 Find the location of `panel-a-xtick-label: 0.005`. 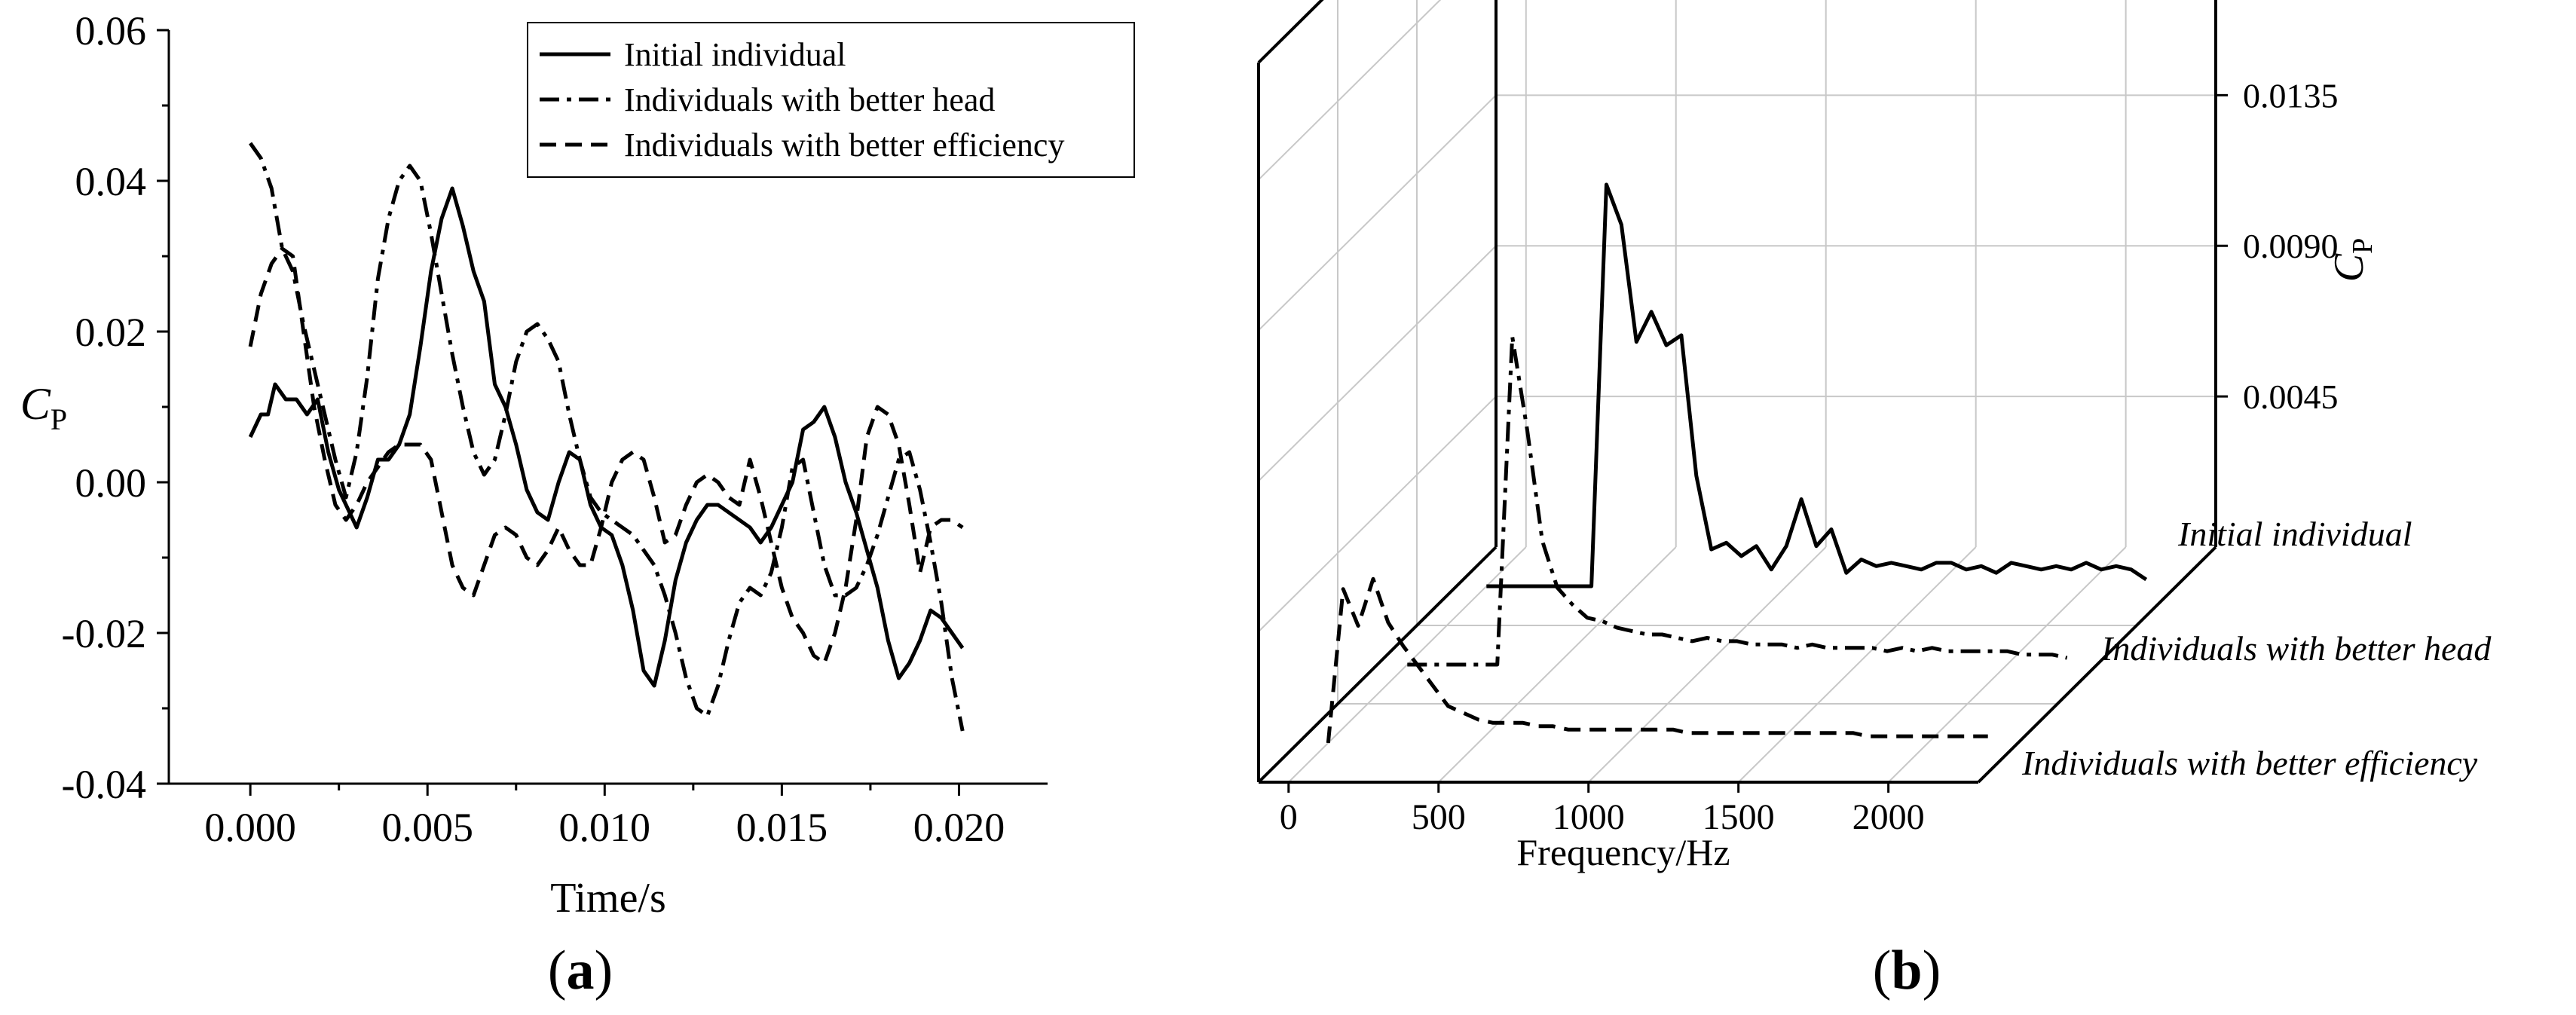

panel-a-xtick-label: 0.005 is located at coordinates (427, 827).